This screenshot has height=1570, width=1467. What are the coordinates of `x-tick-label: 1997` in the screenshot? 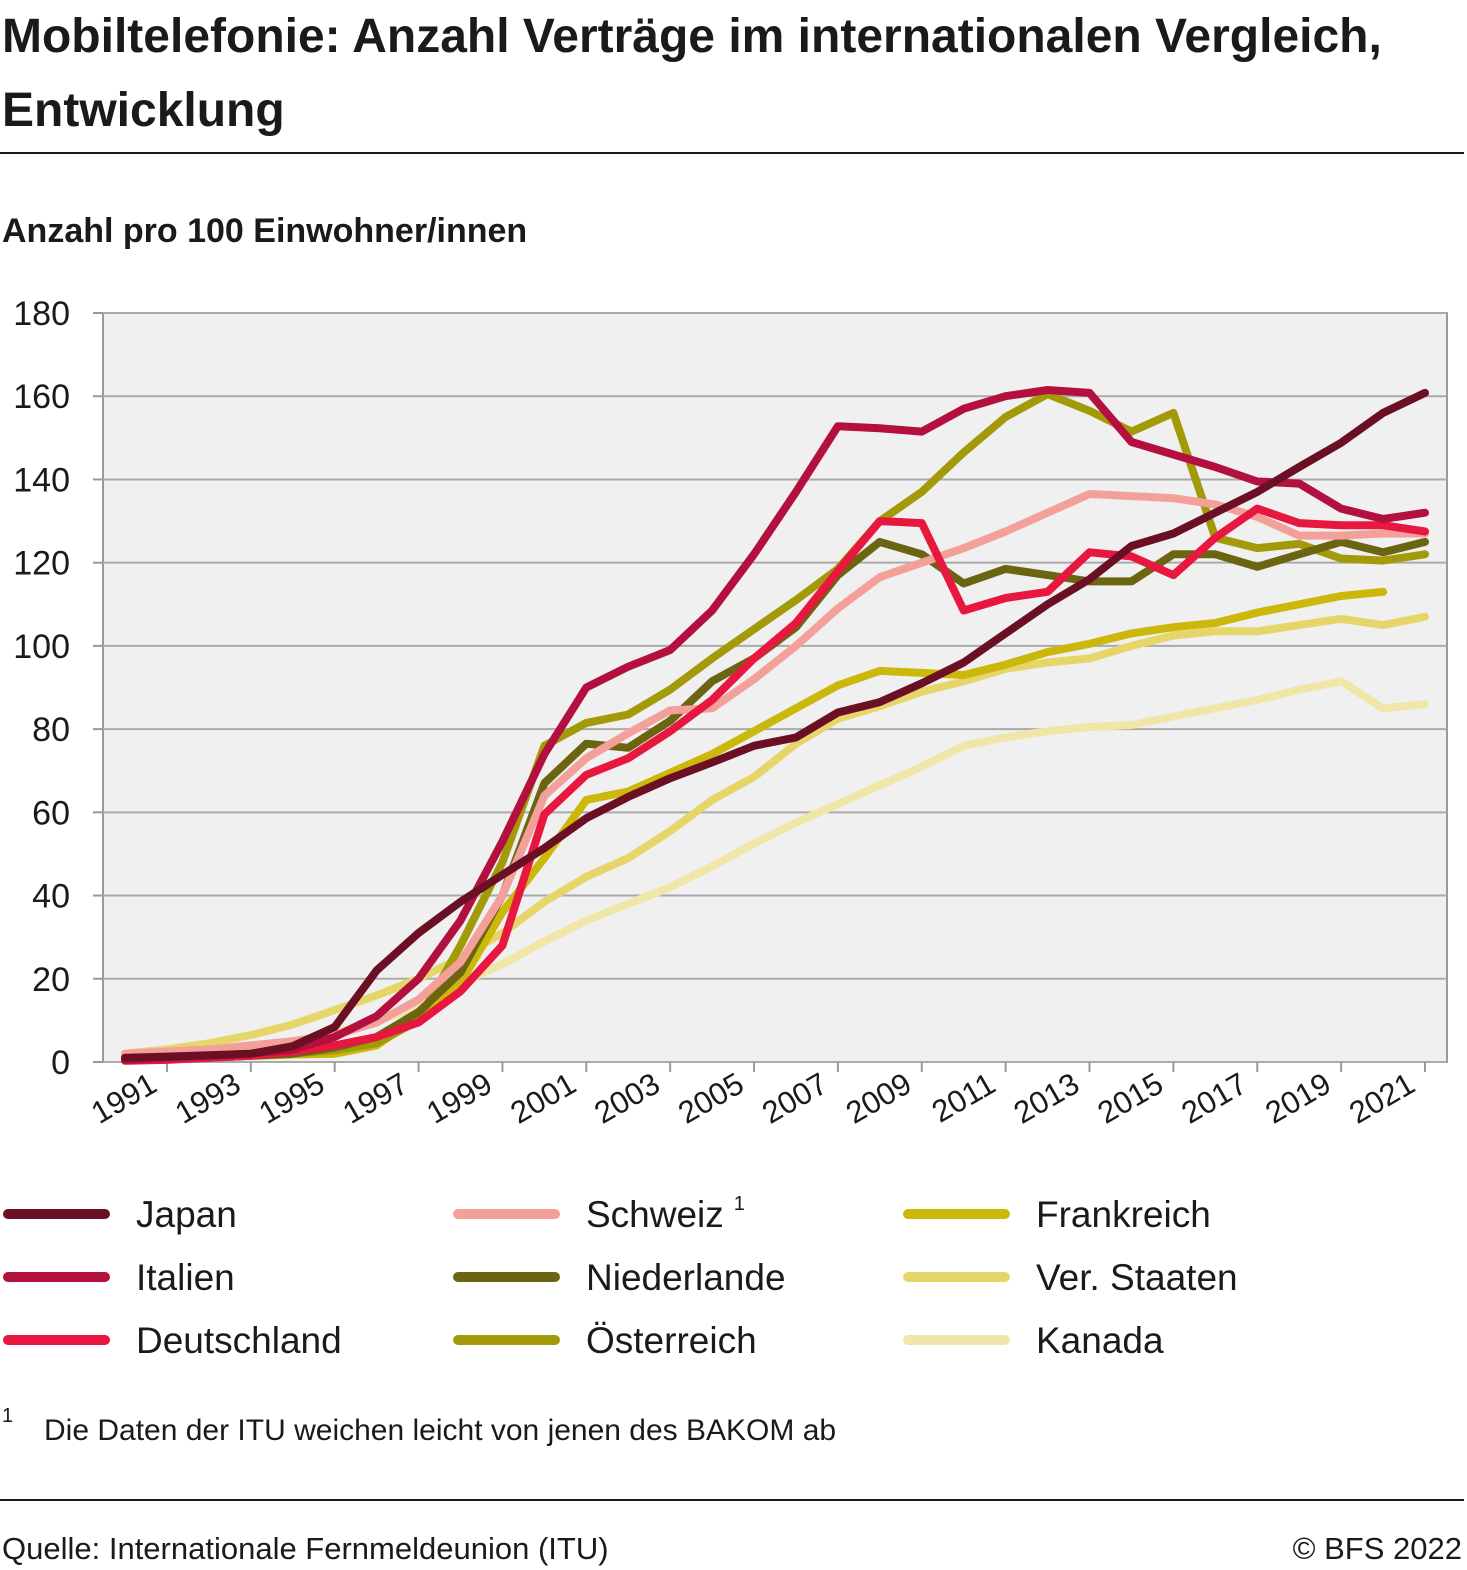 It's located at (375, 1098).